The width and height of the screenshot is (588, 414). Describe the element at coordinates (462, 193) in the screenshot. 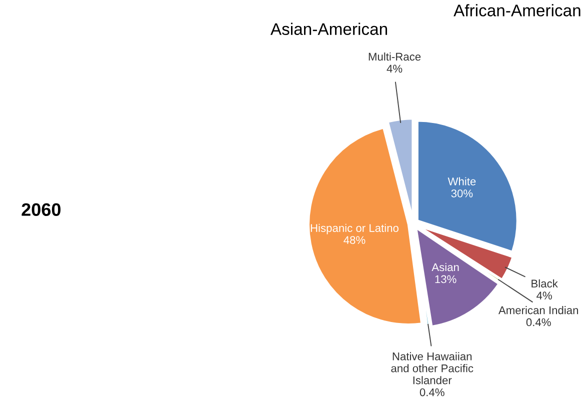

I see `data-label: 30%` at that location.